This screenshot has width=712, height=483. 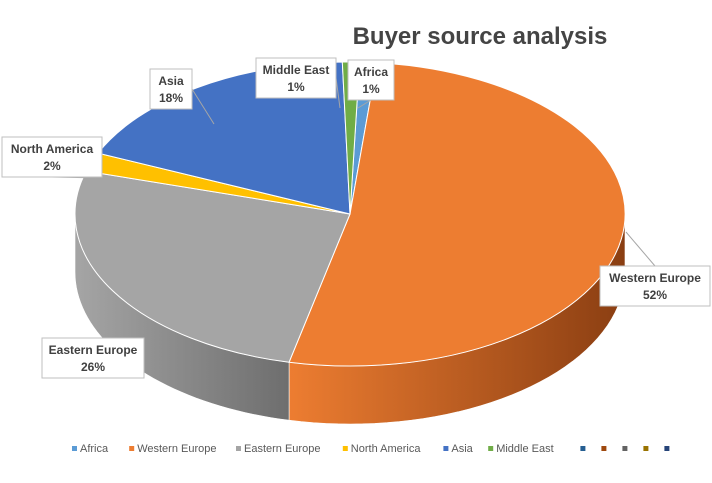 I want to click on legend-label-middle-east: Middle East, so click(x=524, y=449).